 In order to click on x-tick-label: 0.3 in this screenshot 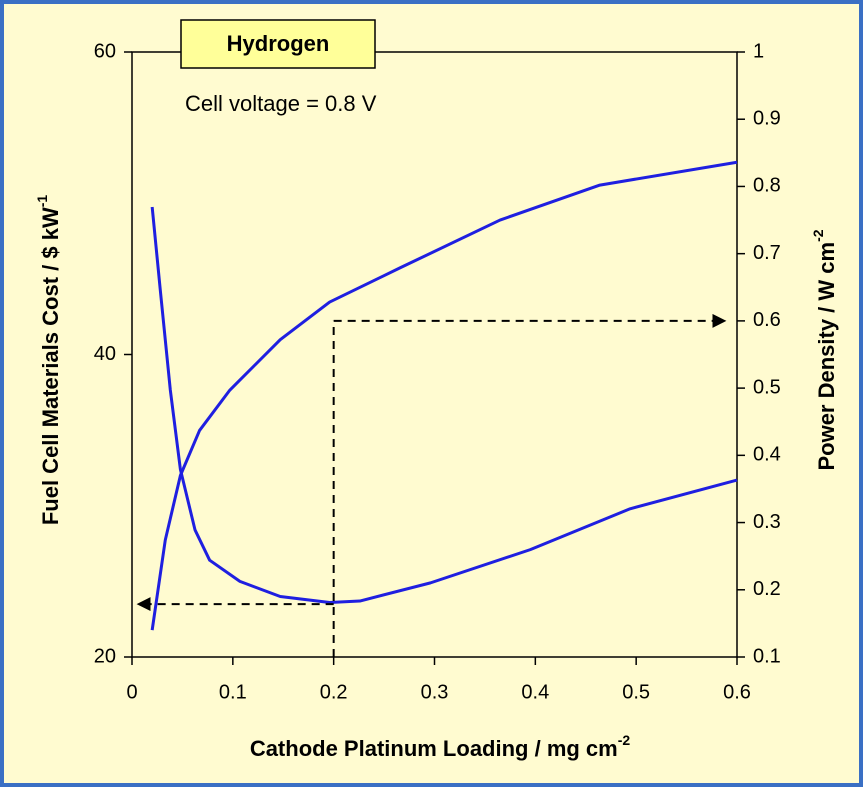, I will do `click(435, 692)`.